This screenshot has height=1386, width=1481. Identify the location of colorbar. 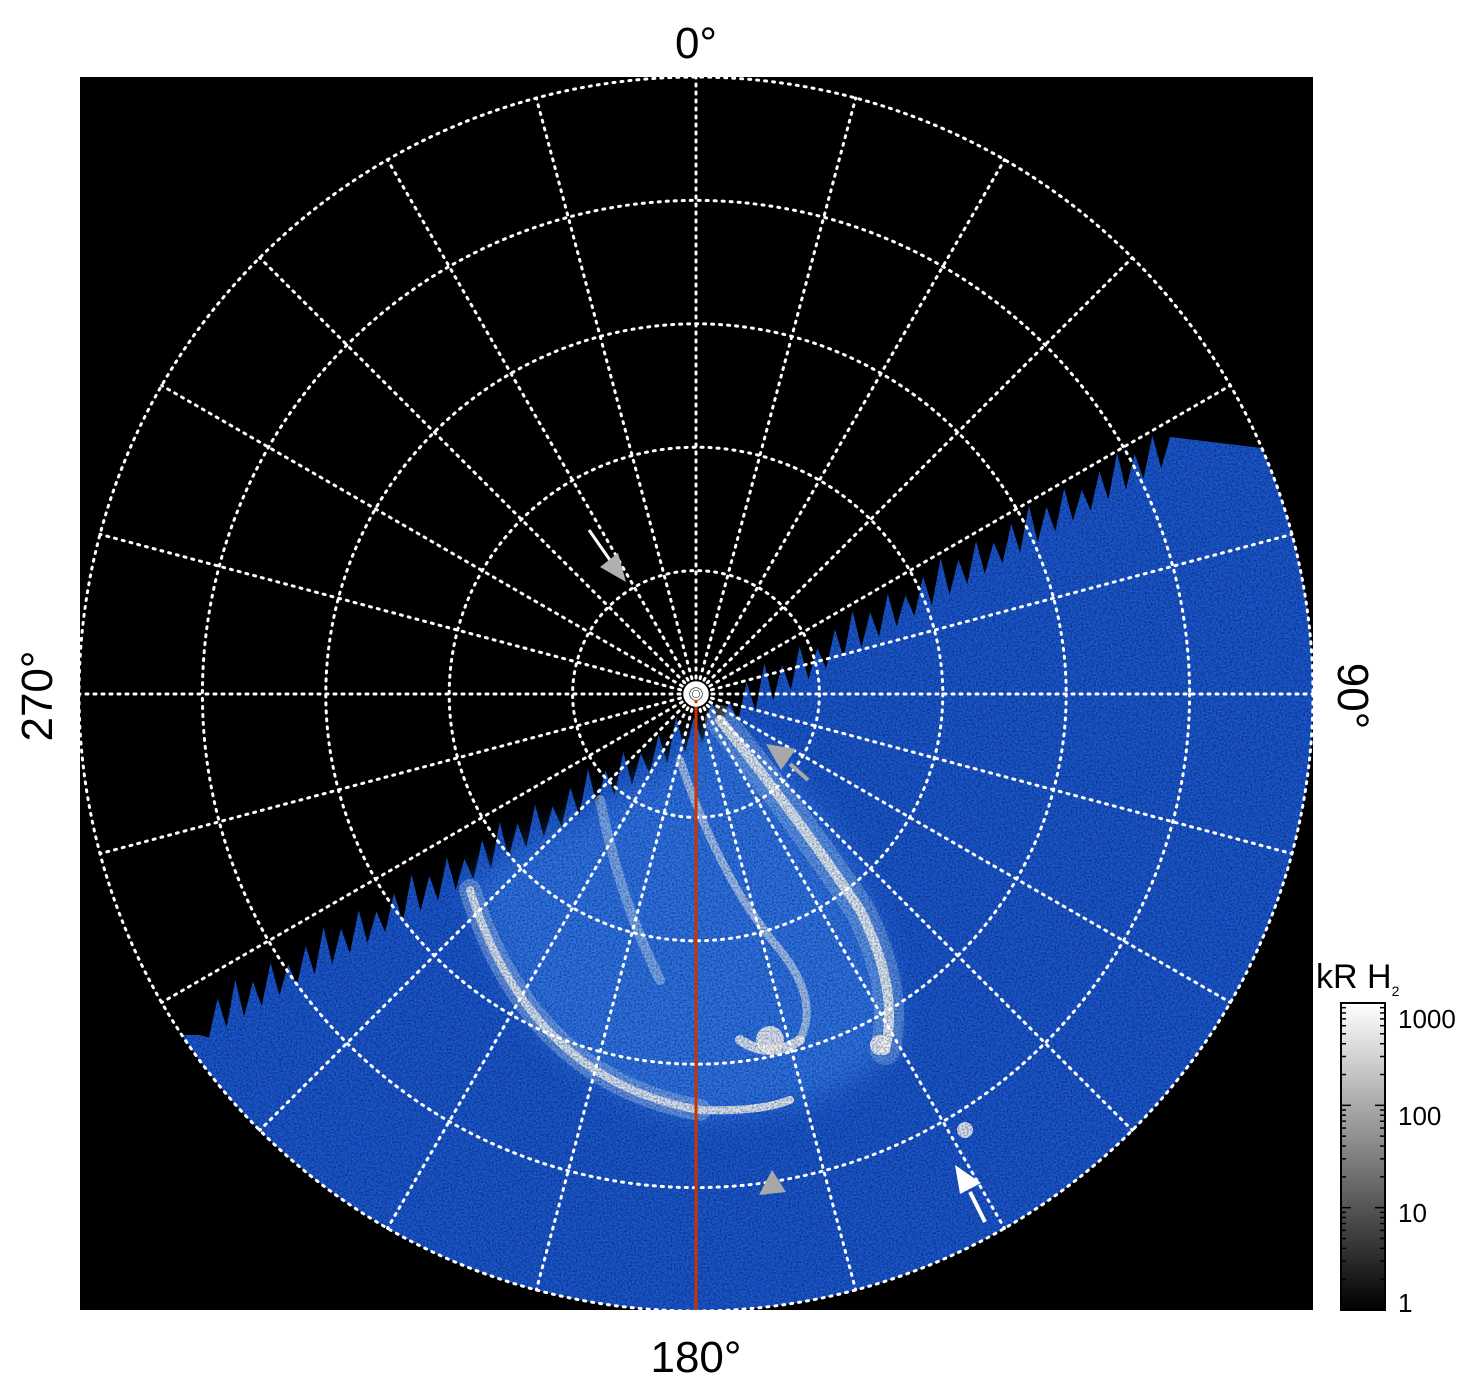
(1363, 1156).